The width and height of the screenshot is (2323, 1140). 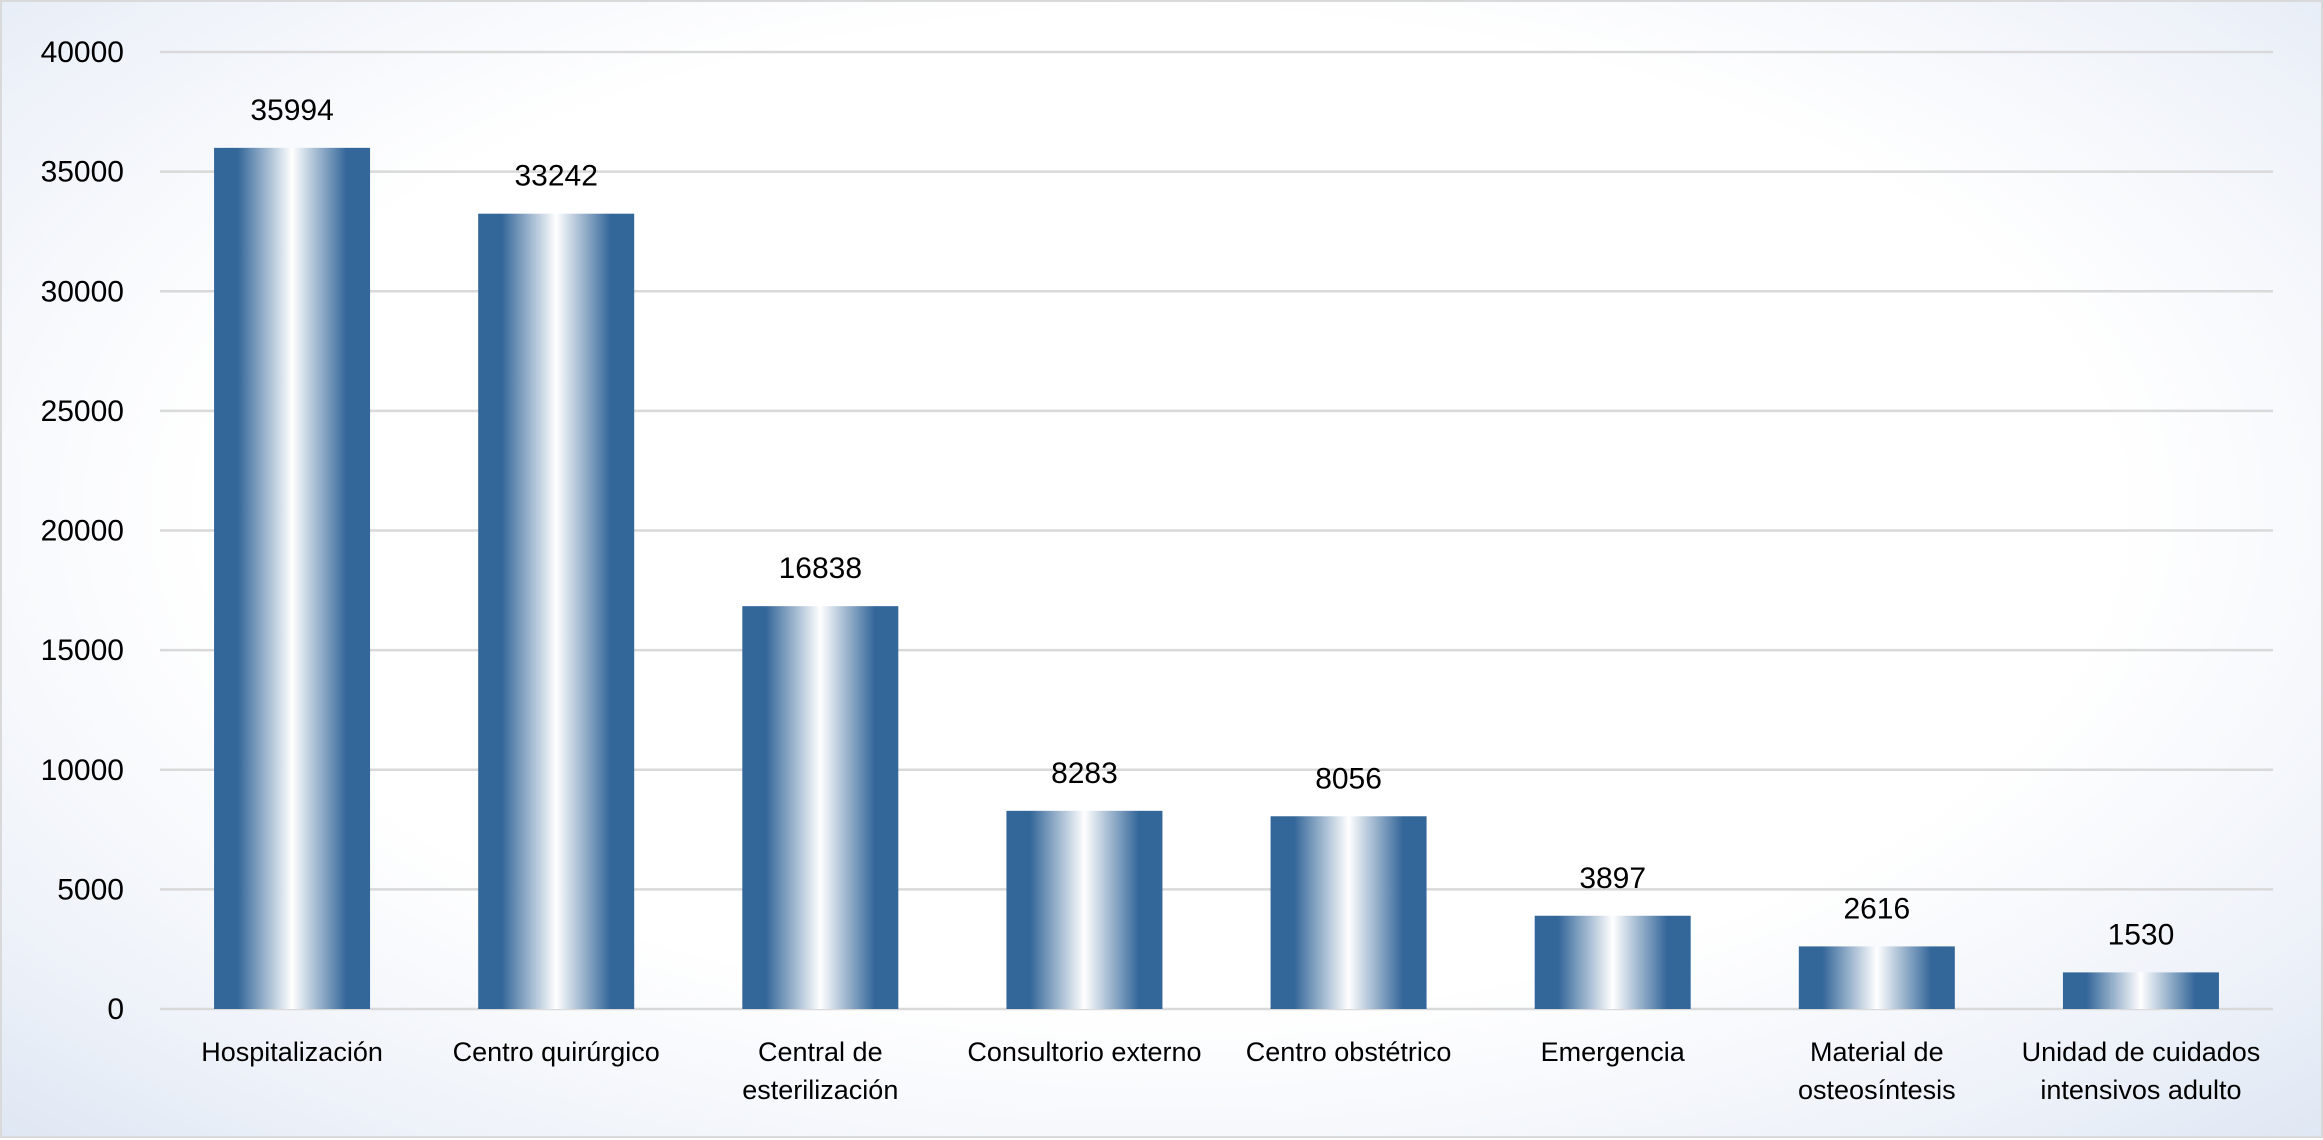 What do you see at coordinates (2140, 1090) in the screenshot?
I see `x-tick-label: intensivos adulto` at bounding box center [2140, 1090].